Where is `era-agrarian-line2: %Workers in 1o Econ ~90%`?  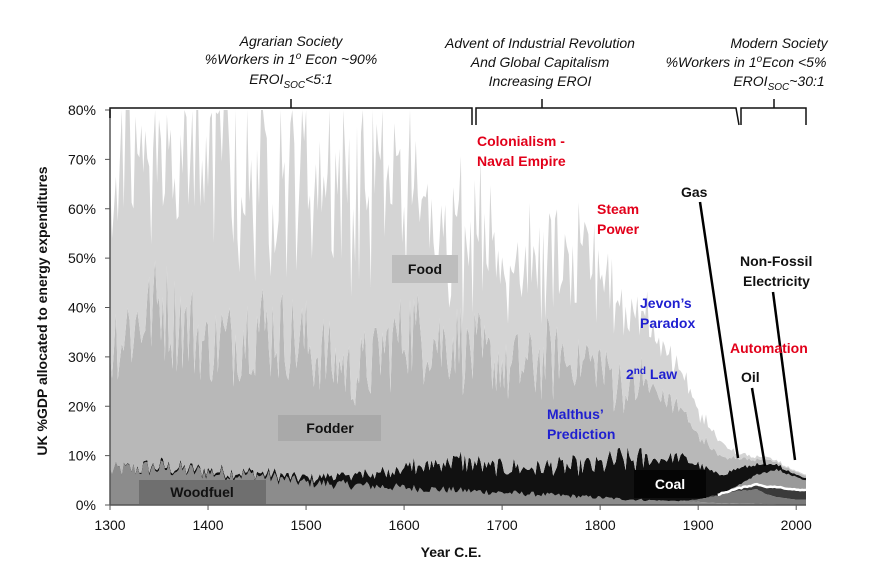
era-agrarian-line2: %Workers in 1o Econ ~90% is located at coordinates (291, 59).